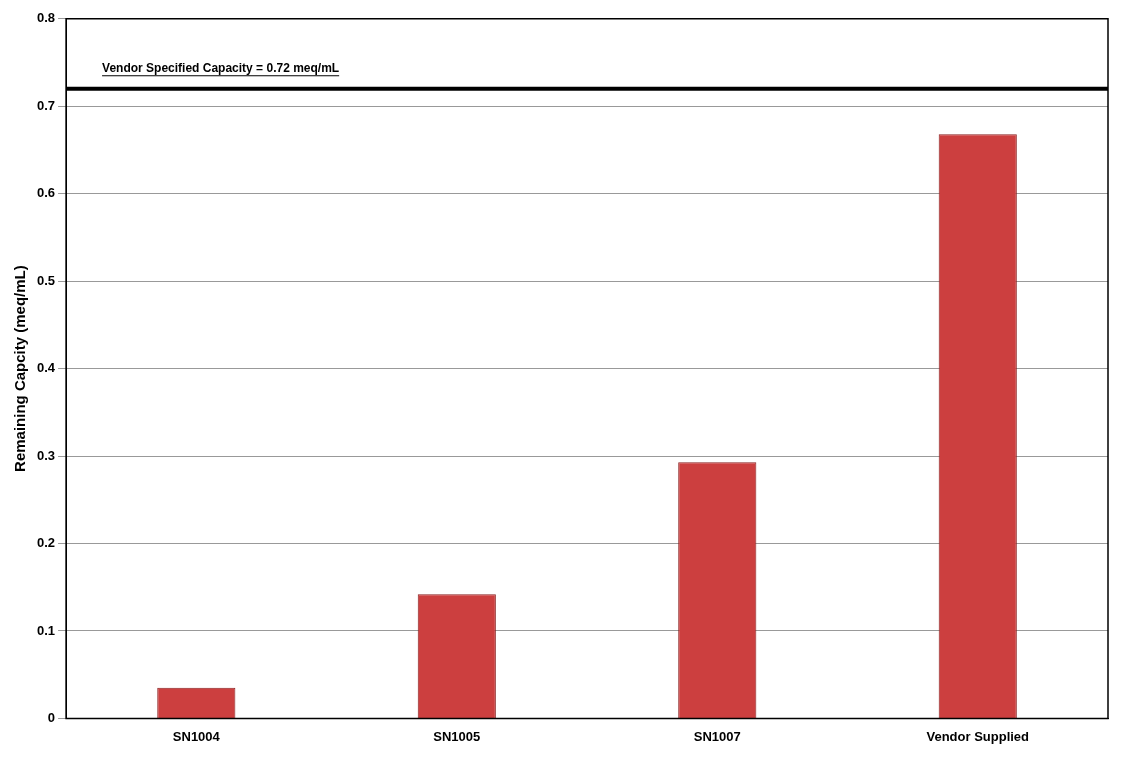  I want to click on x-tick-label: Vendor Supplied, so click(978, 736).